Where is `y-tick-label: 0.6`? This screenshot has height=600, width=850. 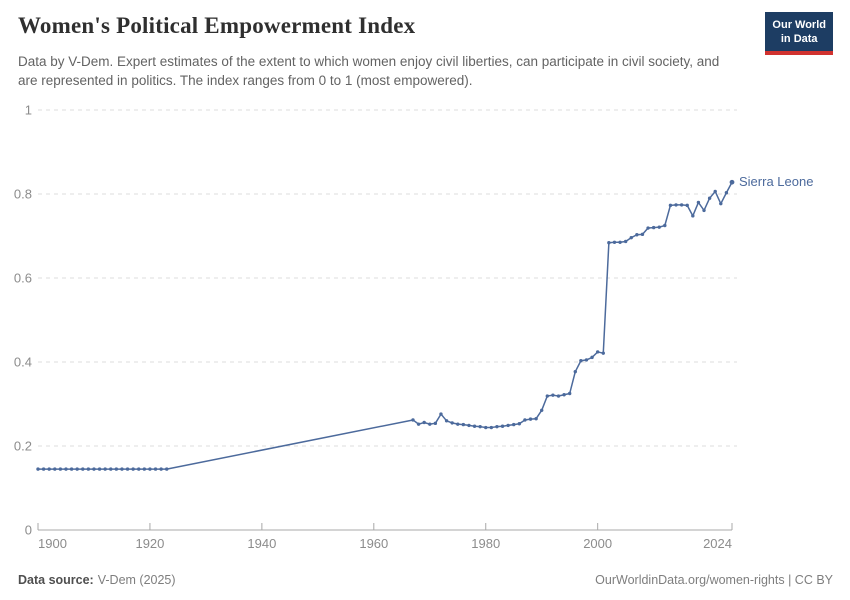
y-tick-label: 0.6 is located at coordinates (23, 278).